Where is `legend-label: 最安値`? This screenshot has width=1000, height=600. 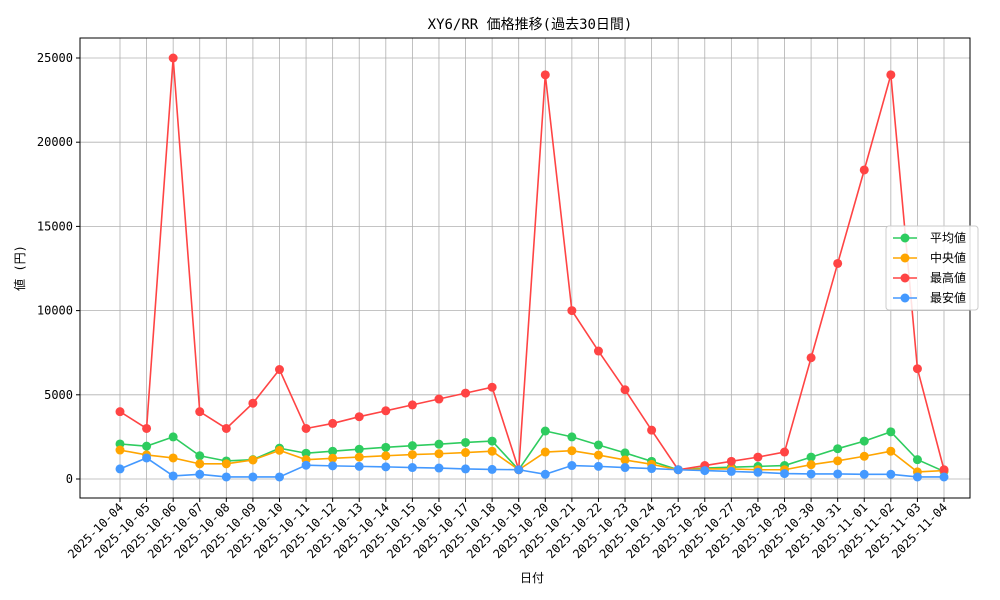
legend-label: 最安値 is located at coordinates (948, 297).